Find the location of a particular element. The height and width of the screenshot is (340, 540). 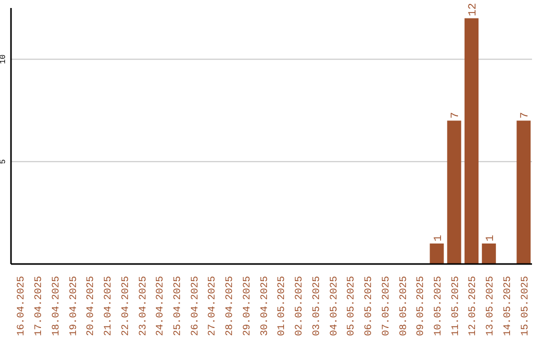

x-tick-label: 11.05.2025 is located at coordinates (456, 306).